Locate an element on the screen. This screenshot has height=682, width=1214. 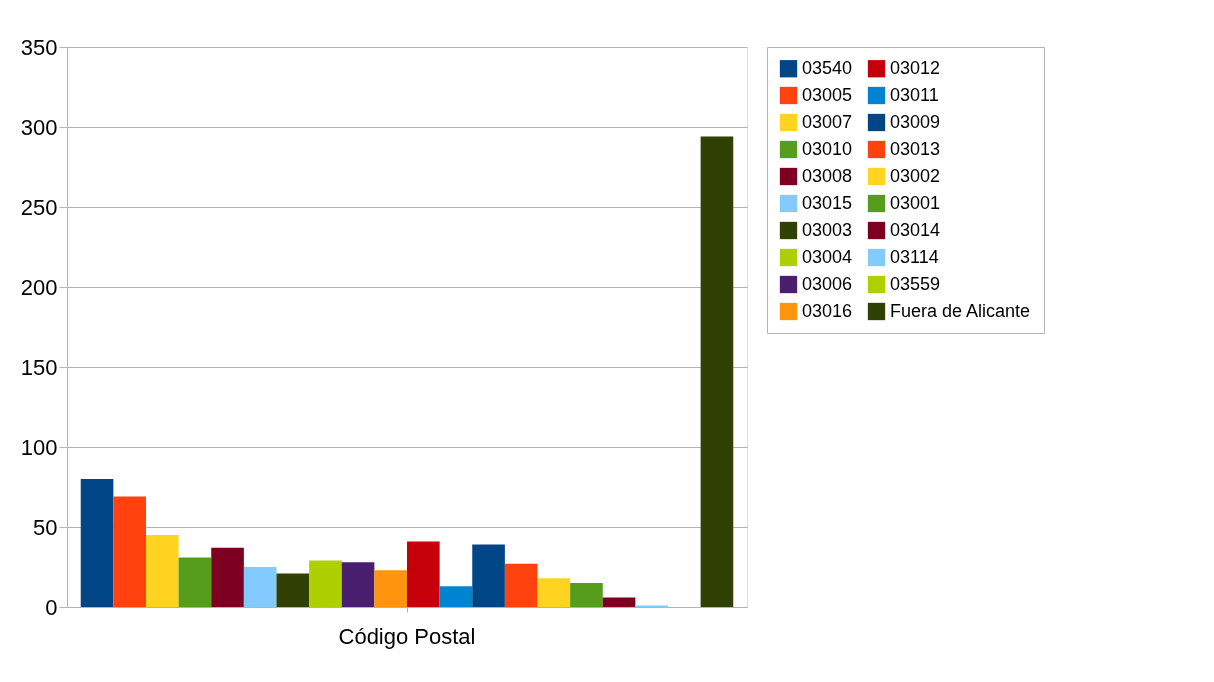
legend-label: 03005 is located at coordinates (827, 94).